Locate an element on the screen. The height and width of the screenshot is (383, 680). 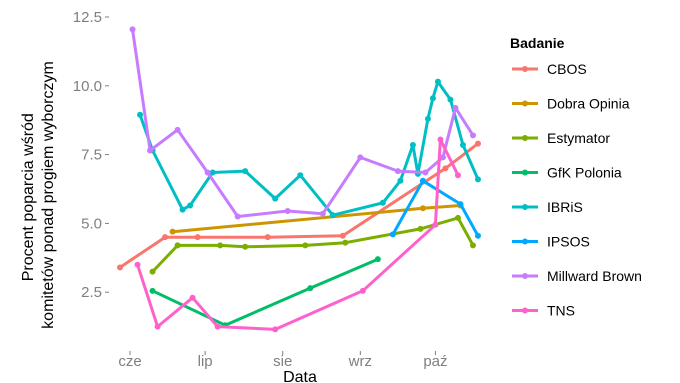
y-tick-label: 5.0 is located at coordinates (91, 223).